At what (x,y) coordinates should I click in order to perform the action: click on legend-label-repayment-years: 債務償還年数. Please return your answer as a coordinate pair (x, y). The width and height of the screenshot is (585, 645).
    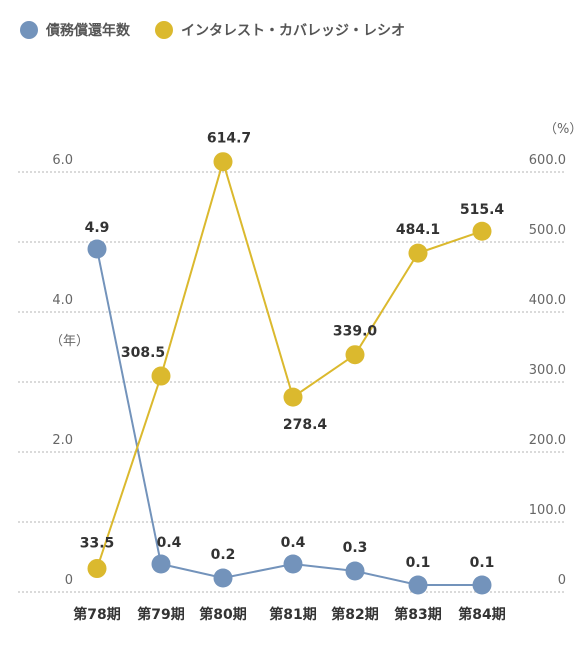
    Looking at the image, I should click on (88, 30).